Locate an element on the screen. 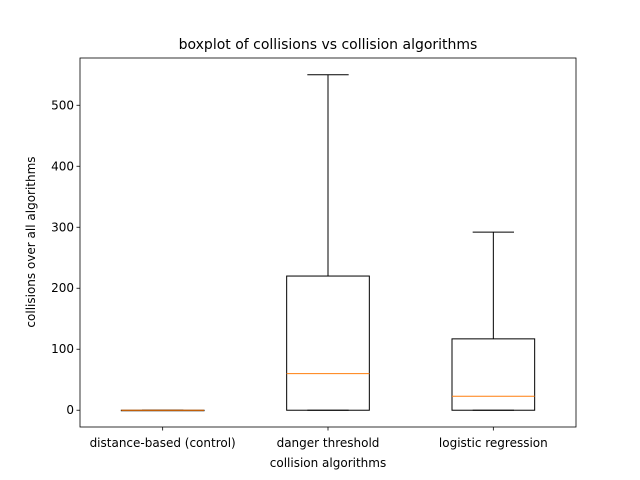 The height and width of the screenshot is (480, 640). y-tick-label: 200 is located at coordinates (62, 288).